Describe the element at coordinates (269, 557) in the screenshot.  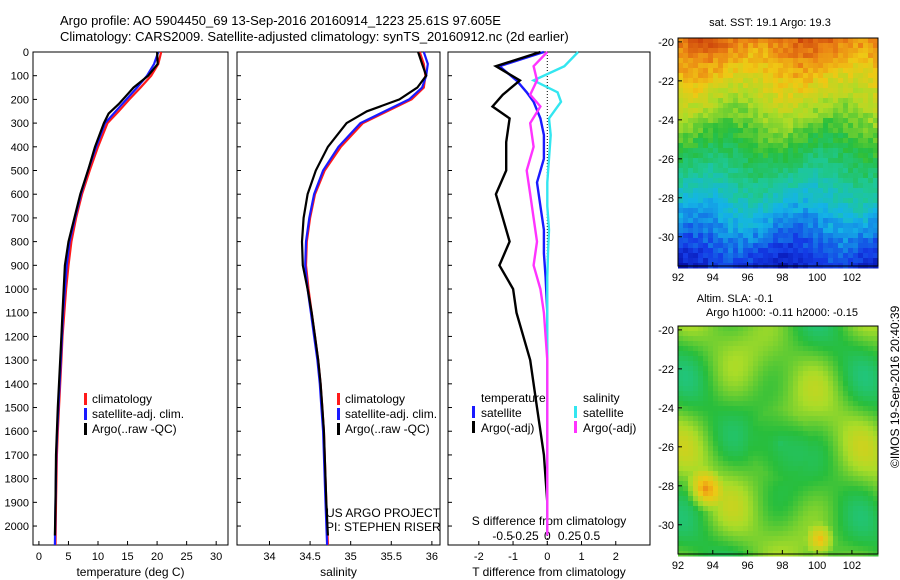
I see `x-tick-label: 34` at that location.